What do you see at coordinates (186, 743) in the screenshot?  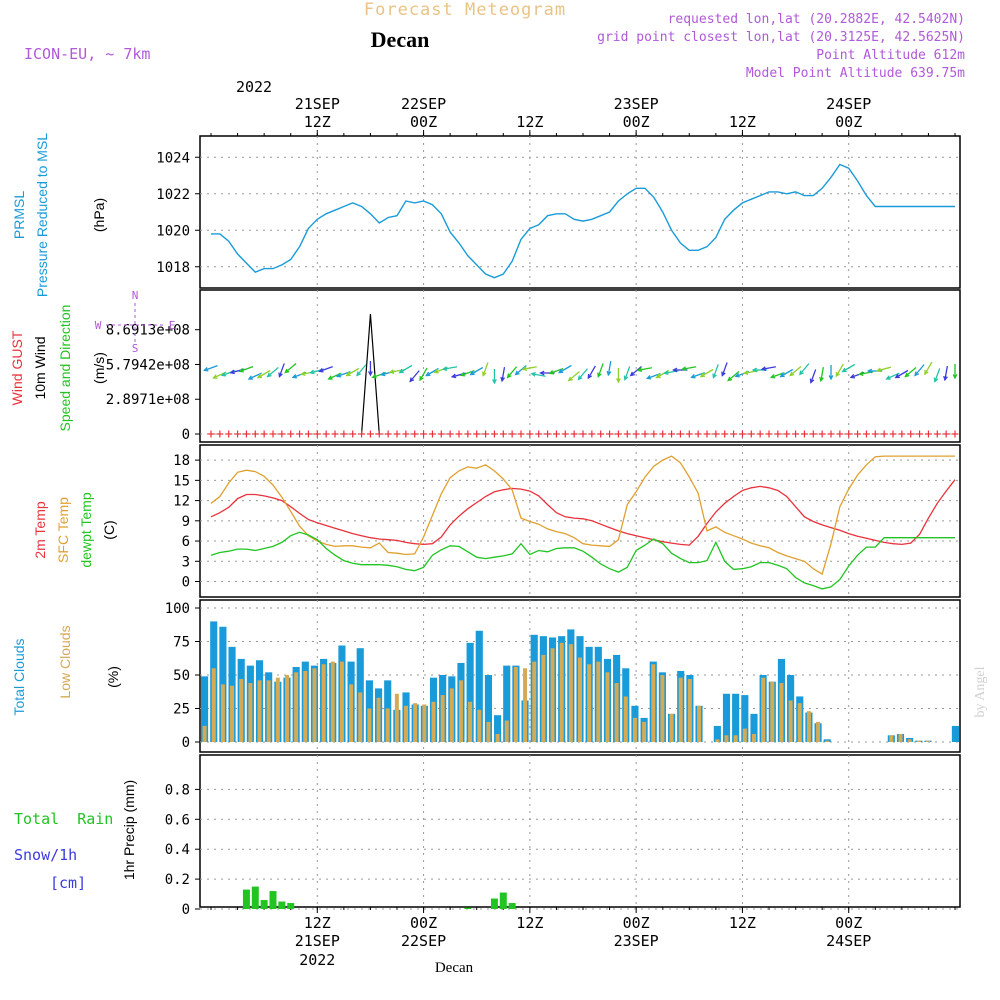 I see `y-tick-label: 0` at bounding box center [186, 743].